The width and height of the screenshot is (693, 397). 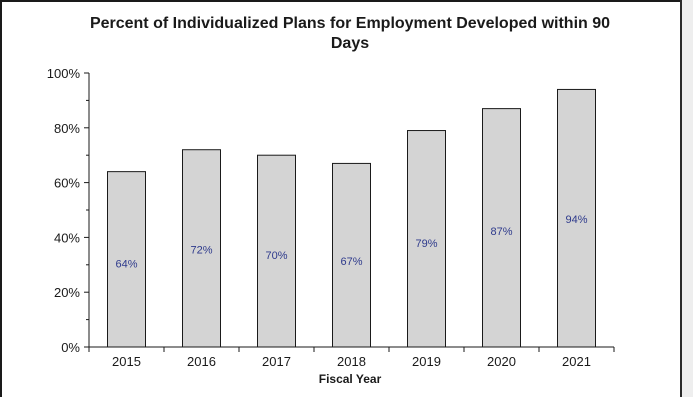 I want to click on frame-edge-left, so click(x=1, y=198).